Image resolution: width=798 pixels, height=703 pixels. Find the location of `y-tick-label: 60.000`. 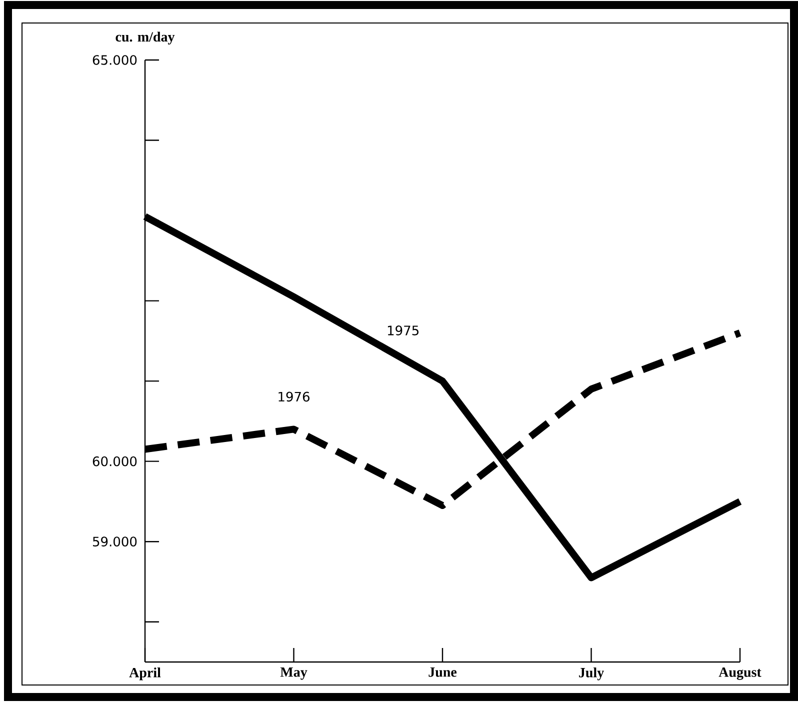

y-tick-label: 60.000 is located at coordinates (114, 461).